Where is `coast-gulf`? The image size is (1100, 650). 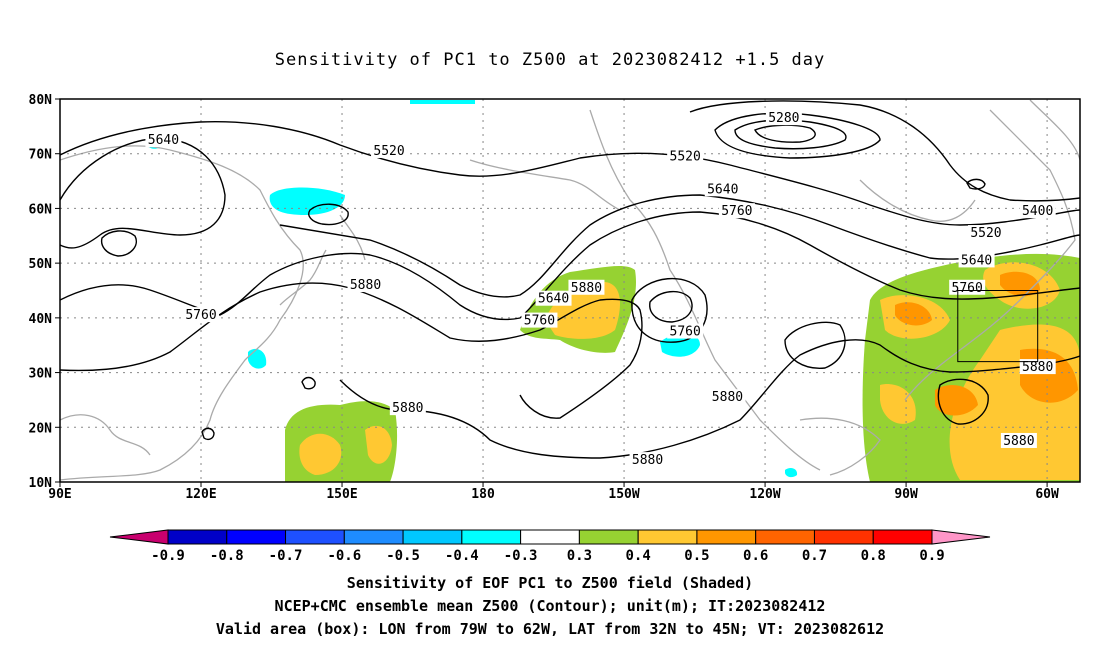
coast-gulf is located at coordinates (840, 446).